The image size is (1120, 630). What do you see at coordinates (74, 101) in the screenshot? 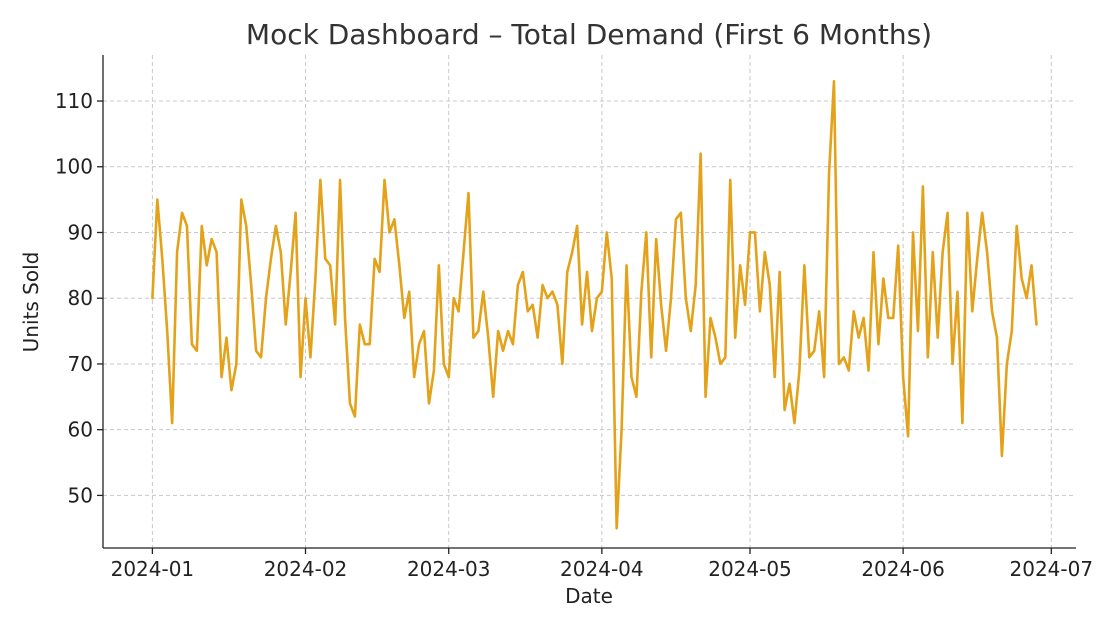
I see `y-tick-label: 110` at bounding box center [74, 101].